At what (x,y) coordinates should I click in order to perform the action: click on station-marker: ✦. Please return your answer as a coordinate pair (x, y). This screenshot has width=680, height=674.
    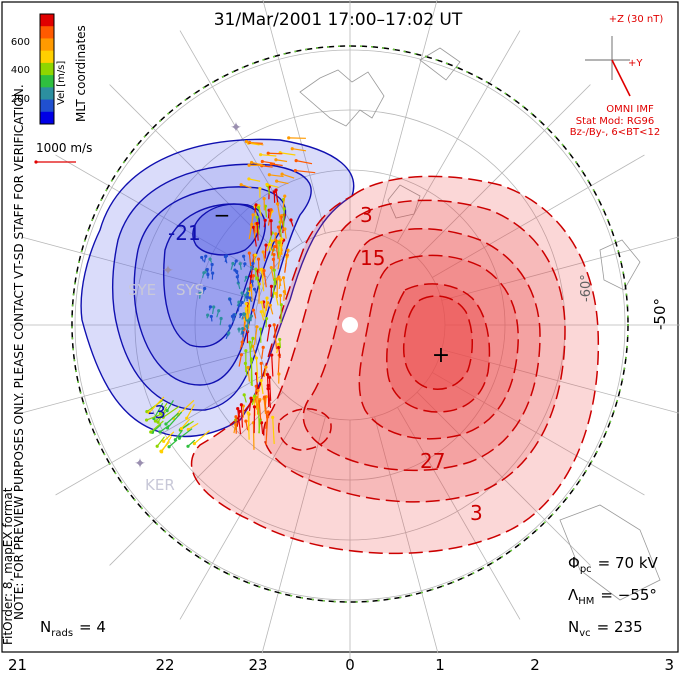
    Looking at the image, I should click on (140, 464).